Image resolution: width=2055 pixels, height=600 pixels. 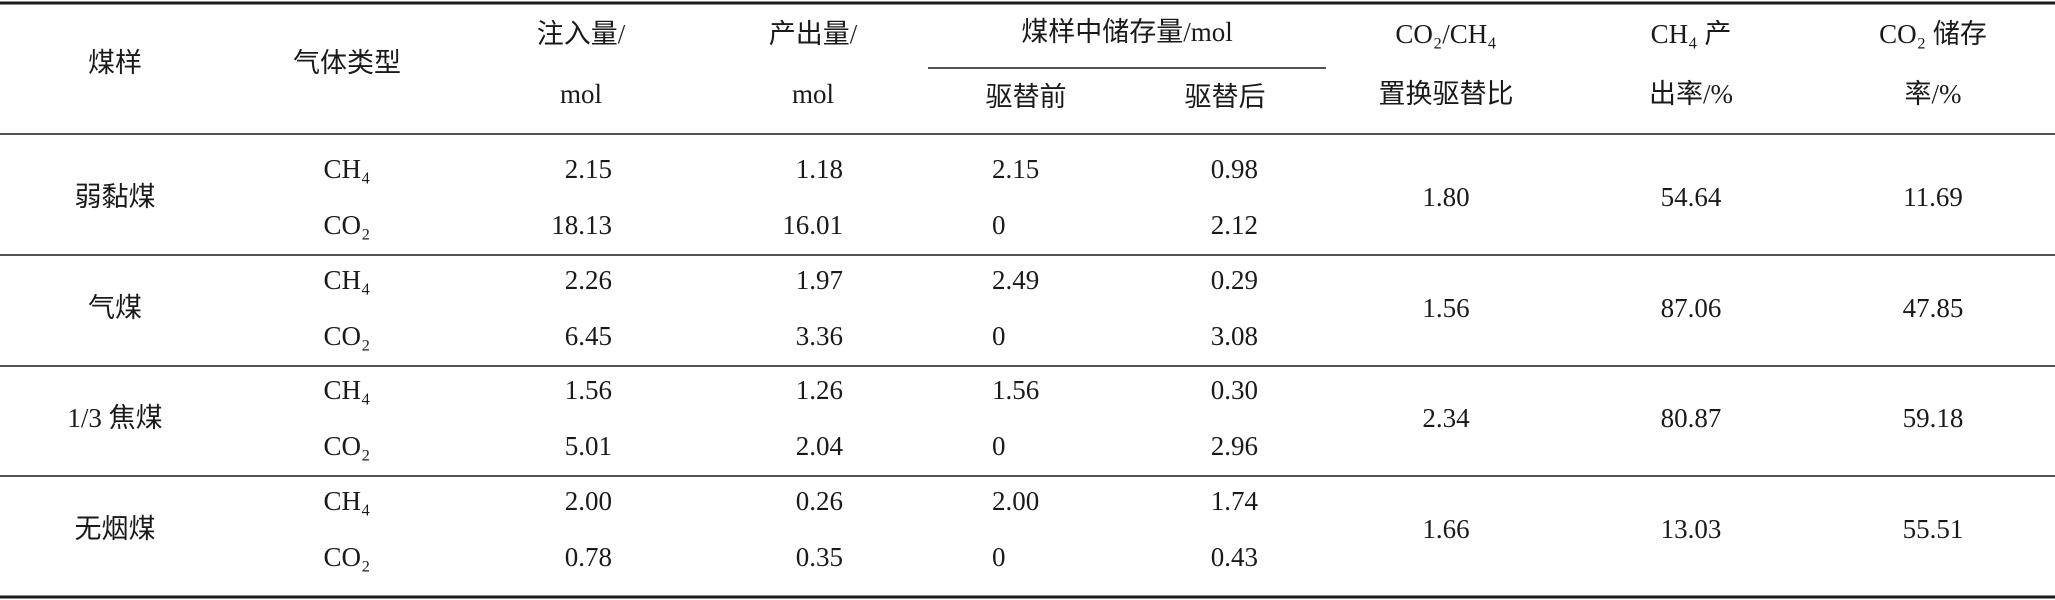 I want to click on header-cell: 气体类型, so click(x=347, y=63).